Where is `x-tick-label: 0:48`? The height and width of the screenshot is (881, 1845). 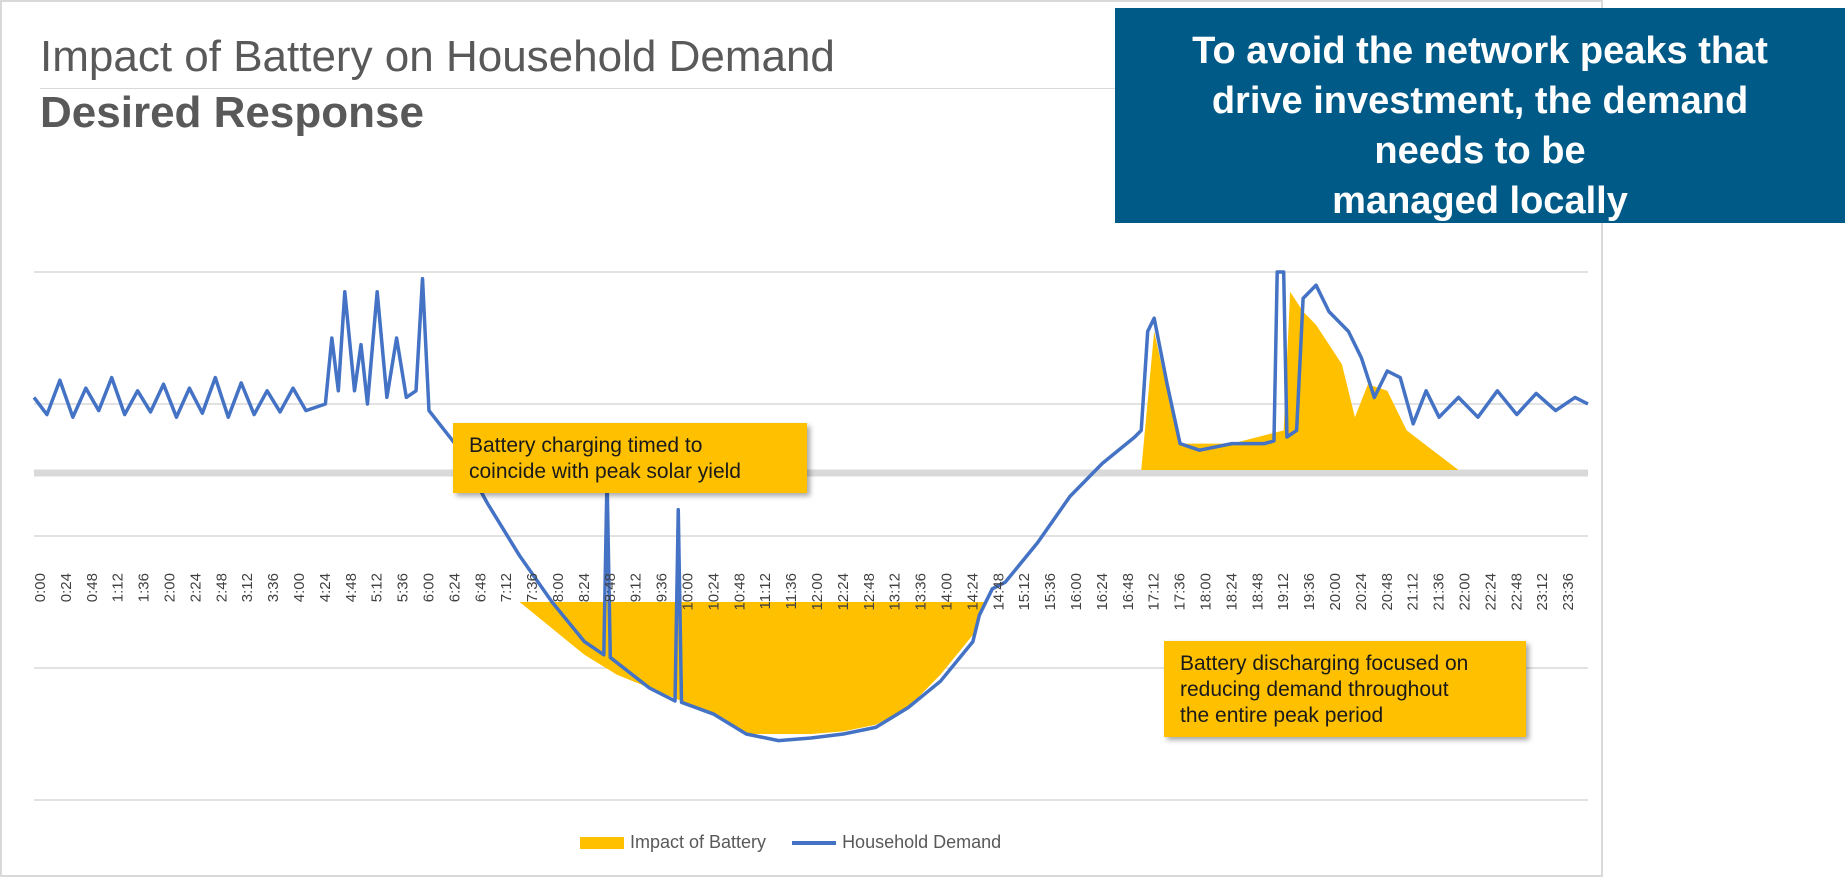 x-tick-label: 0:48 is located at coordinates (92, 587).